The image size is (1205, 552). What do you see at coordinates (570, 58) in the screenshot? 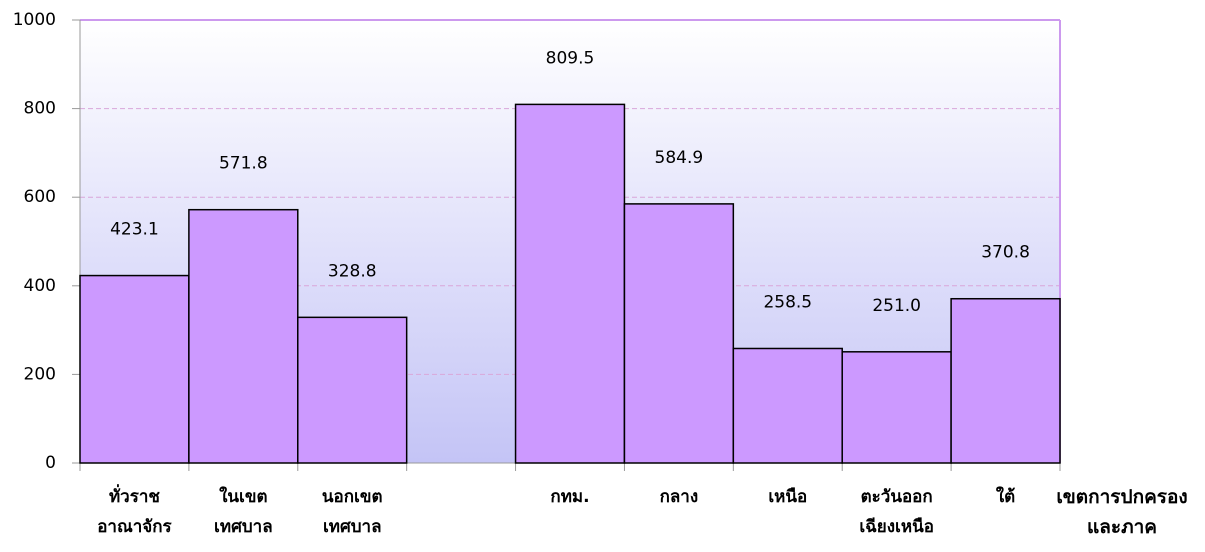
I see `value-label: 809.5` at bounding box center [570, 58].